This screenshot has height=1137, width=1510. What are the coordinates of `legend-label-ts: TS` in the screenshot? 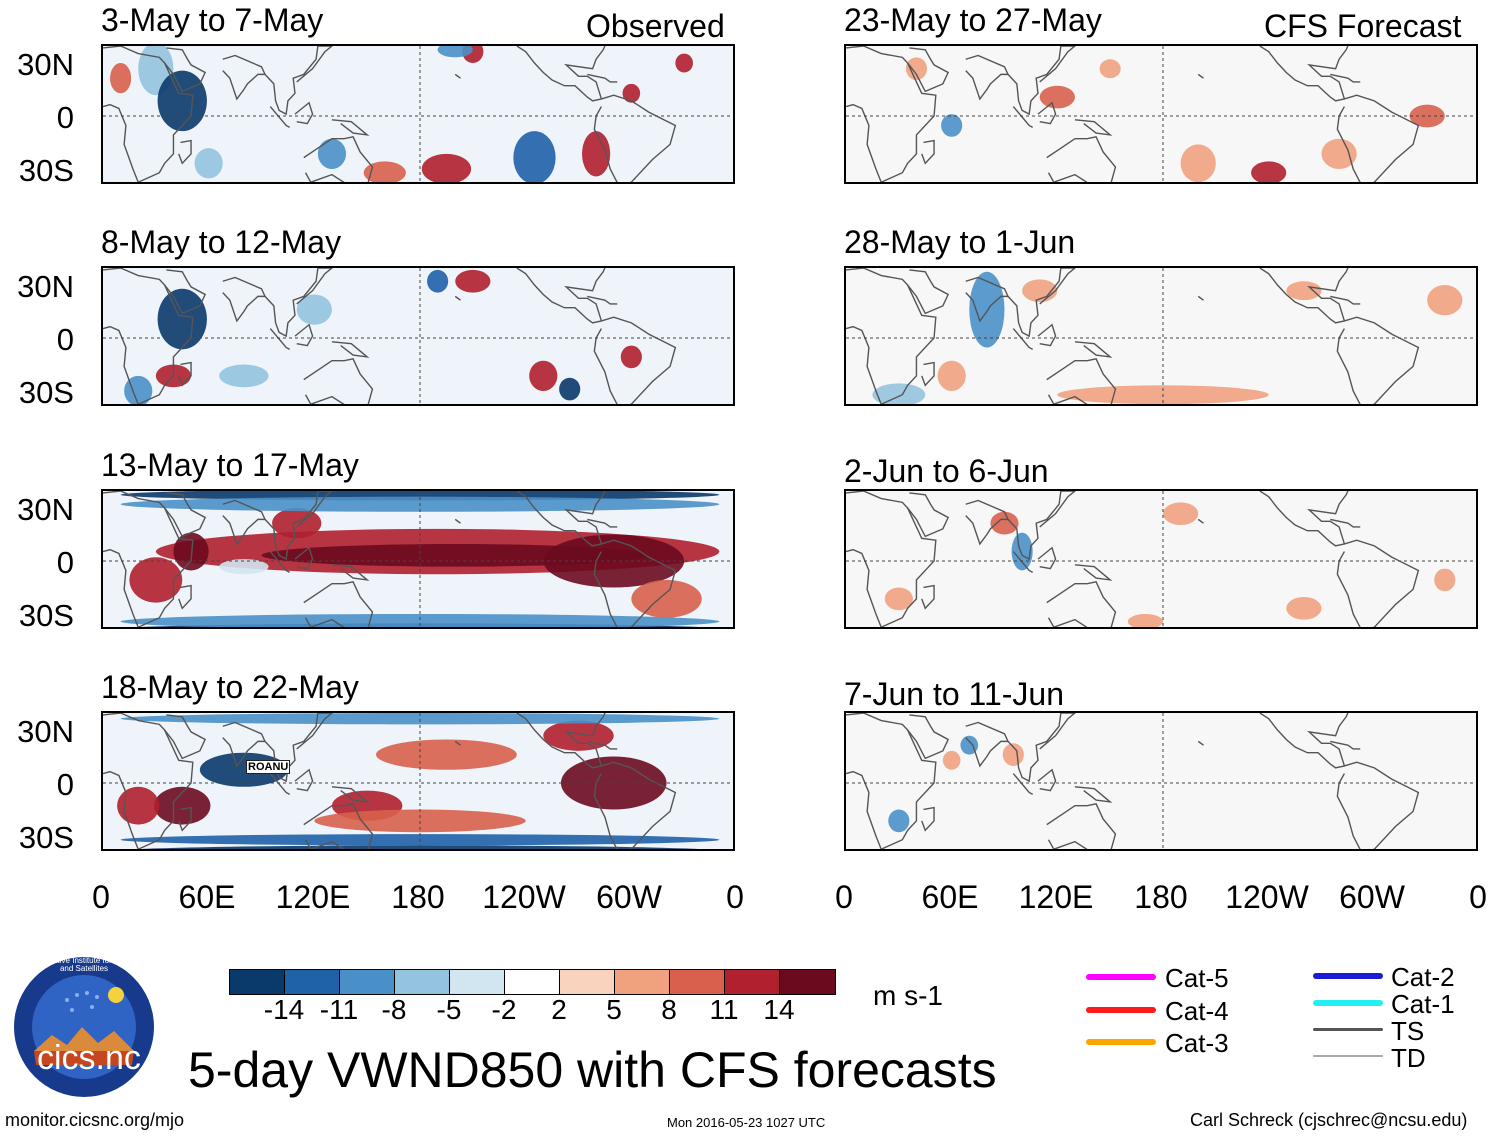 It's located at (1408, 1031).